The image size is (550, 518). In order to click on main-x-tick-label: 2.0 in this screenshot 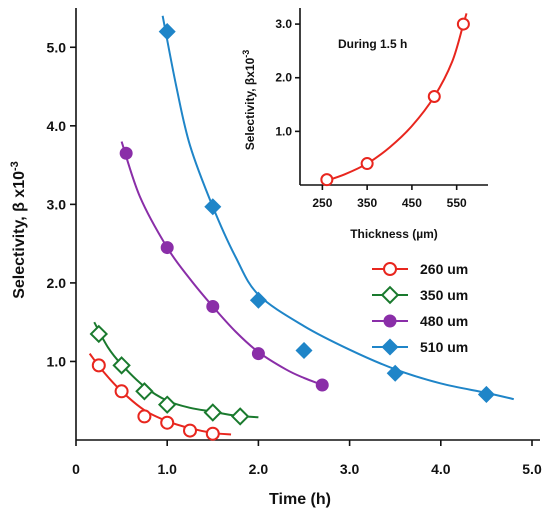, I will do `click(259, 469)`.